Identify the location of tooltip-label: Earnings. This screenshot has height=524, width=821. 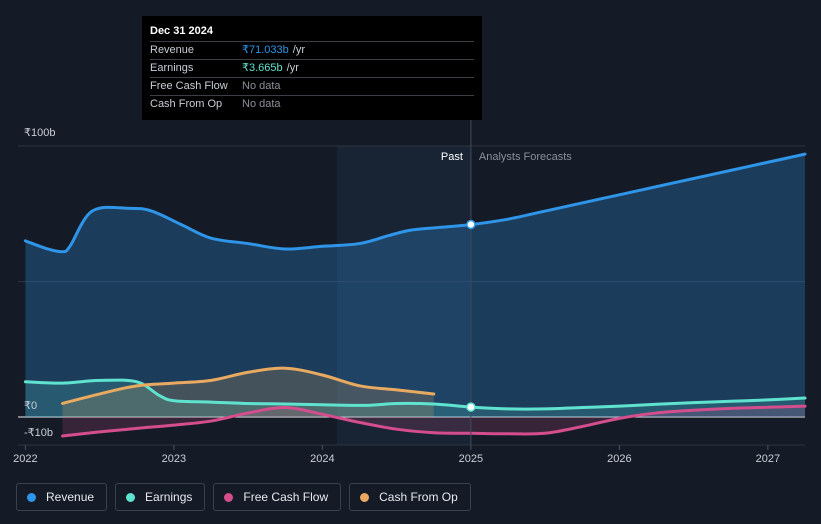
(172, 68).